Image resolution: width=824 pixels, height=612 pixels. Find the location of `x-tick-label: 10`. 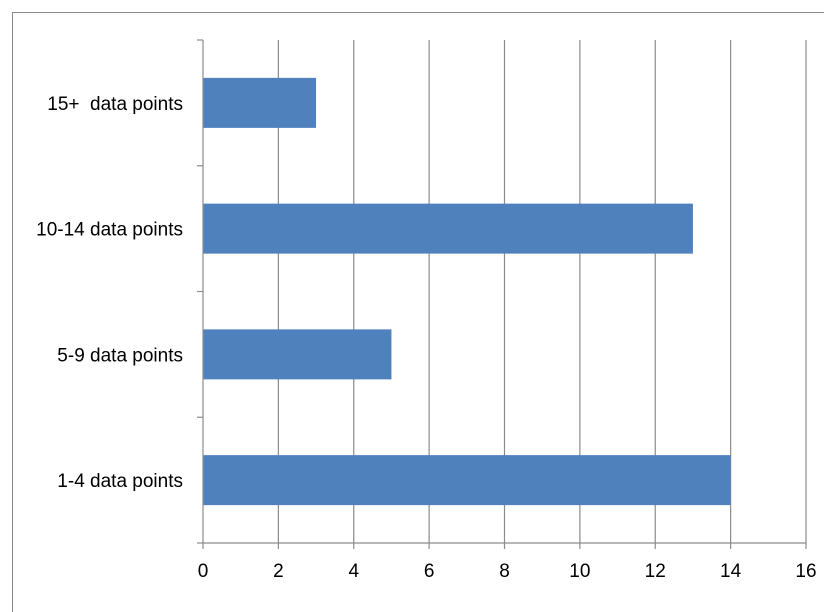

x-tick-label: 10 is located at coordinates (579, 571).